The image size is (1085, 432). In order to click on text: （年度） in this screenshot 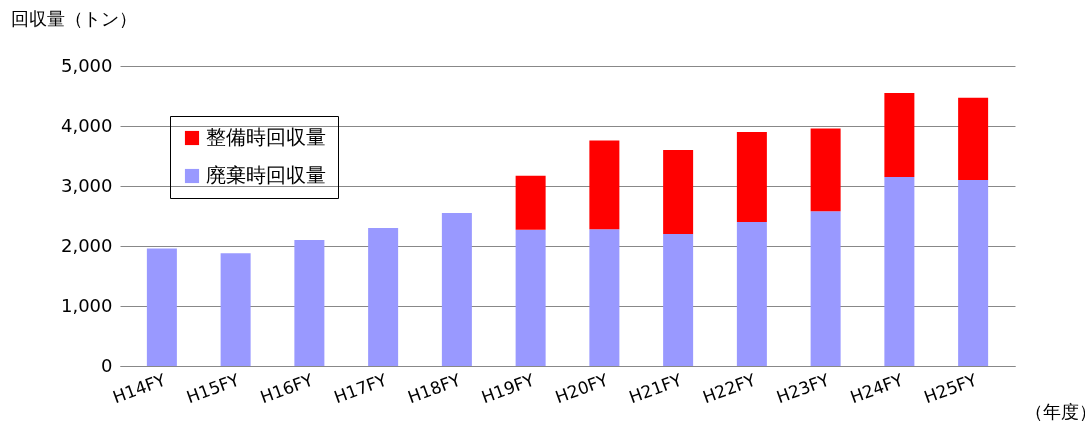, I will do `click(1055, 411)`.